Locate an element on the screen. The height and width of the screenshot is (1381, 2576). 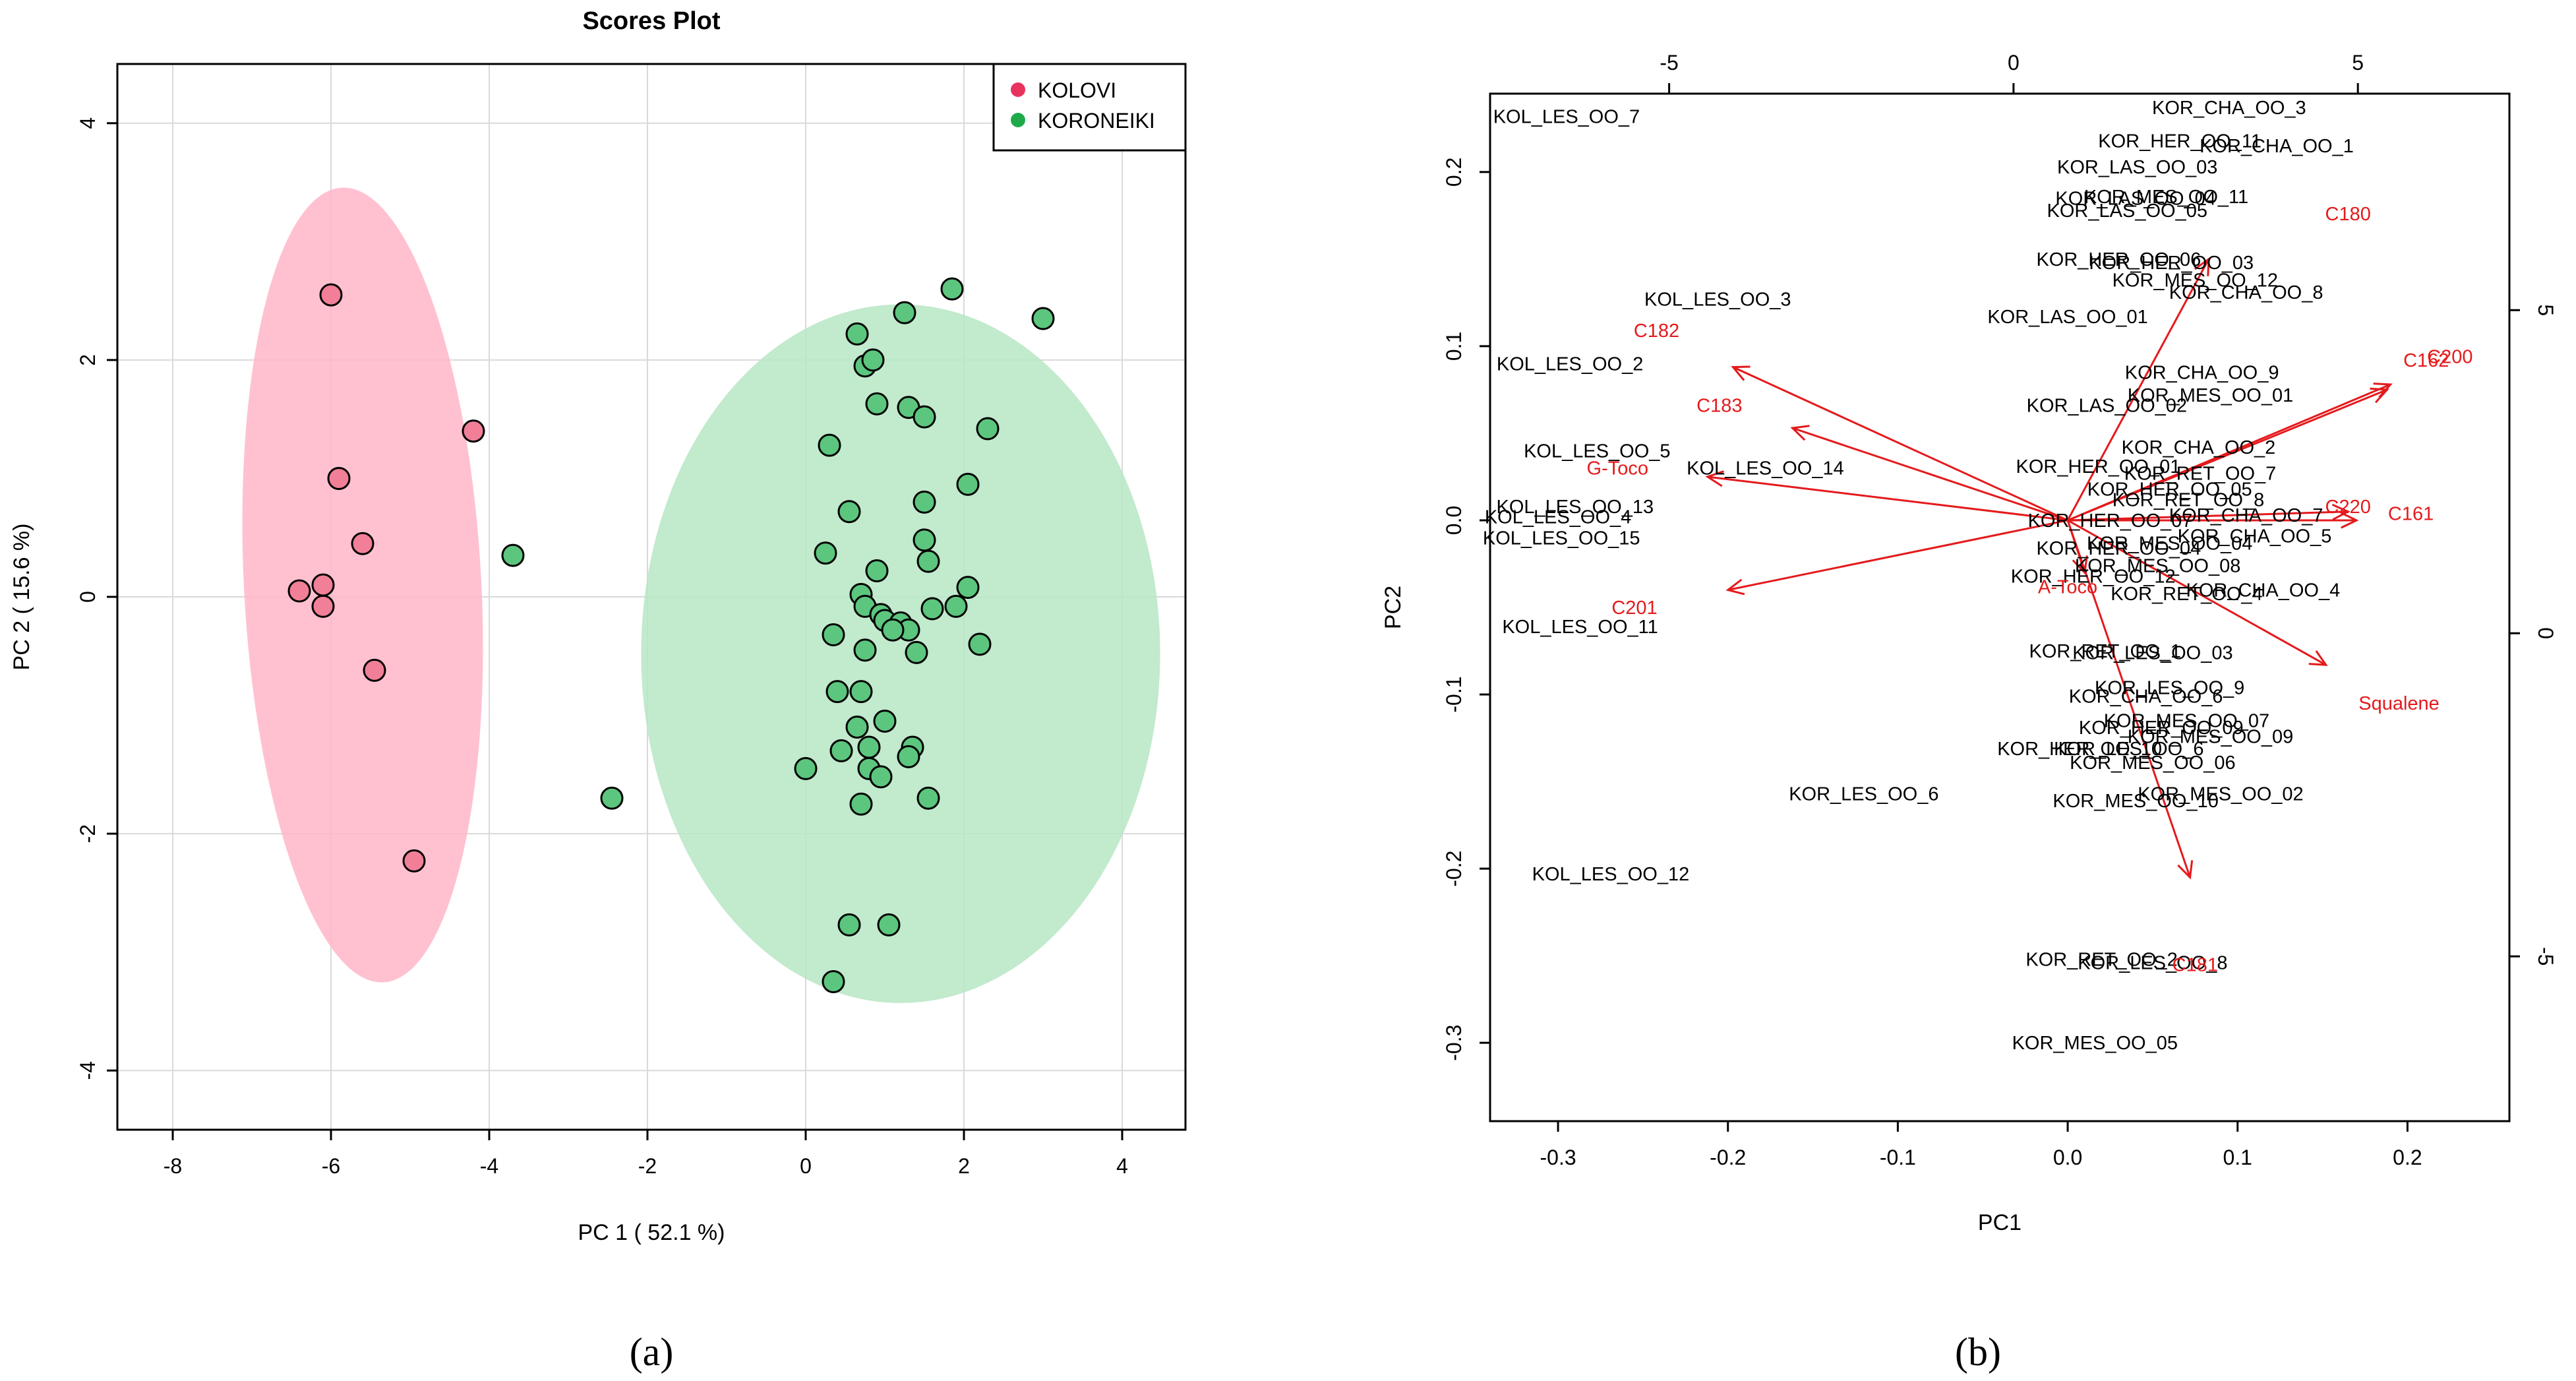
y-tick-label: -0.2 is located at coordinates (1454, 869).